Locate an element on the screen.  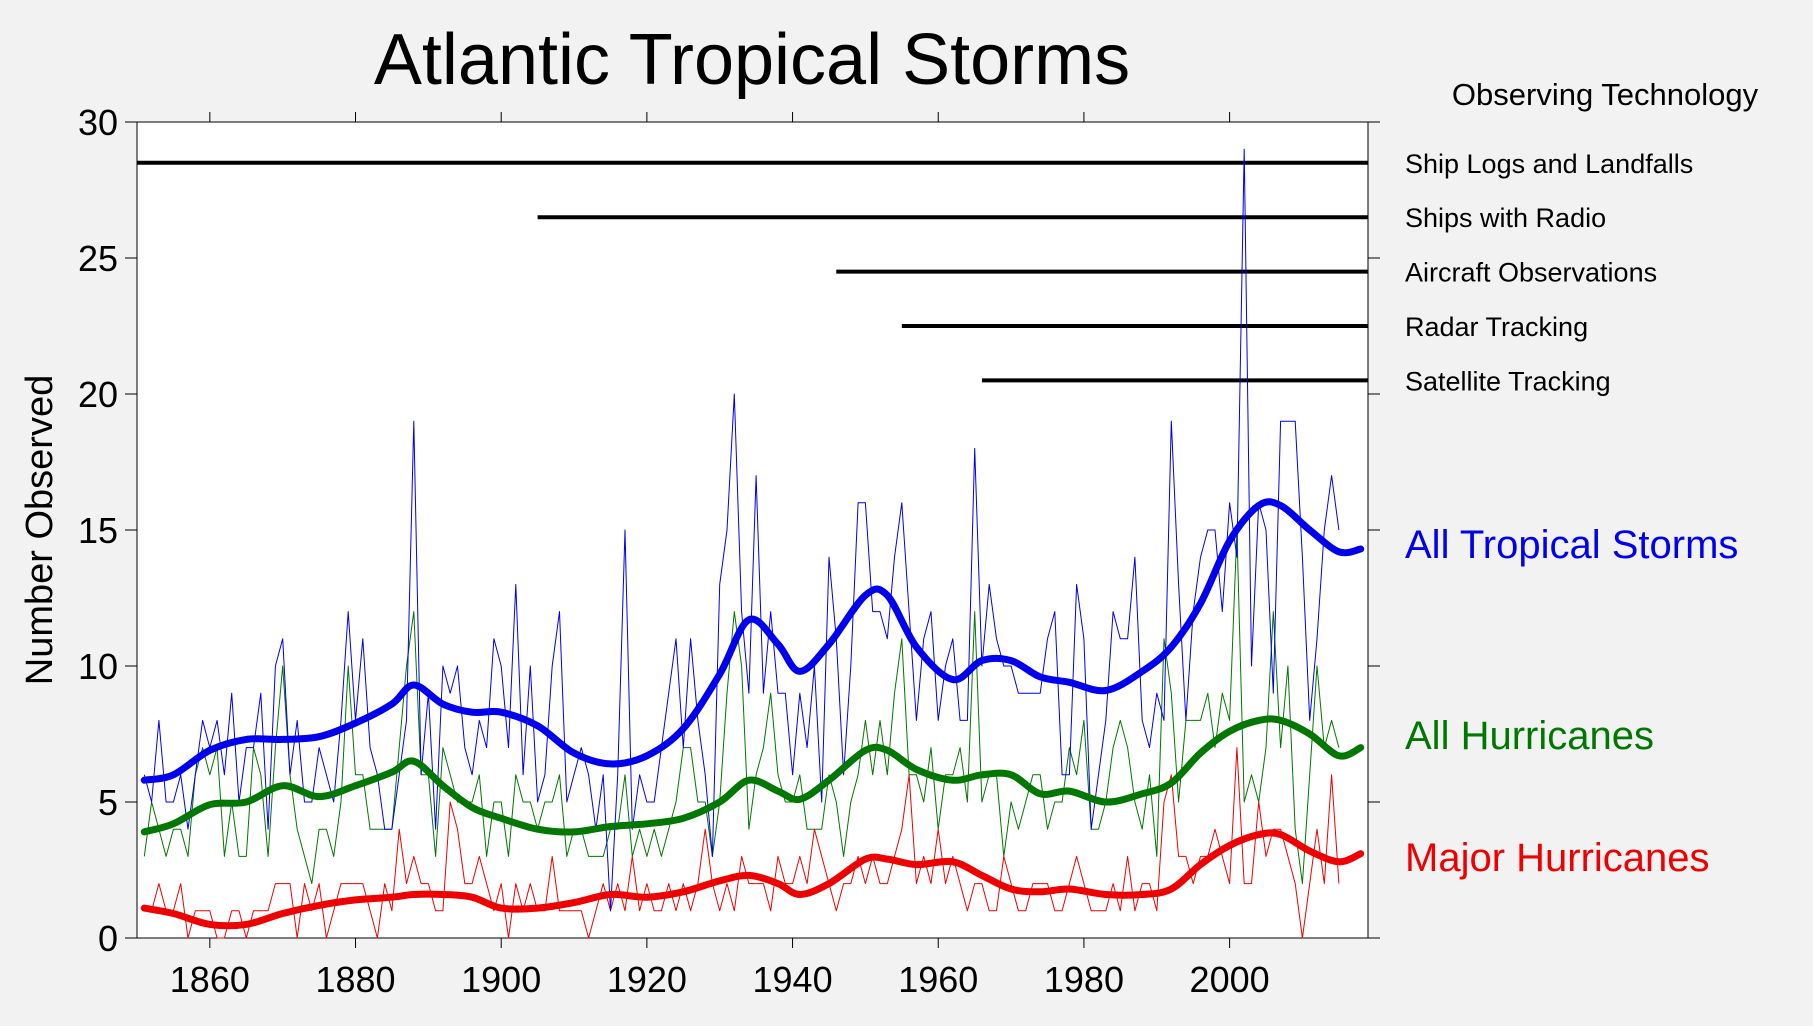
x-tick-label: 1880 is located at coordinates (355, 979).